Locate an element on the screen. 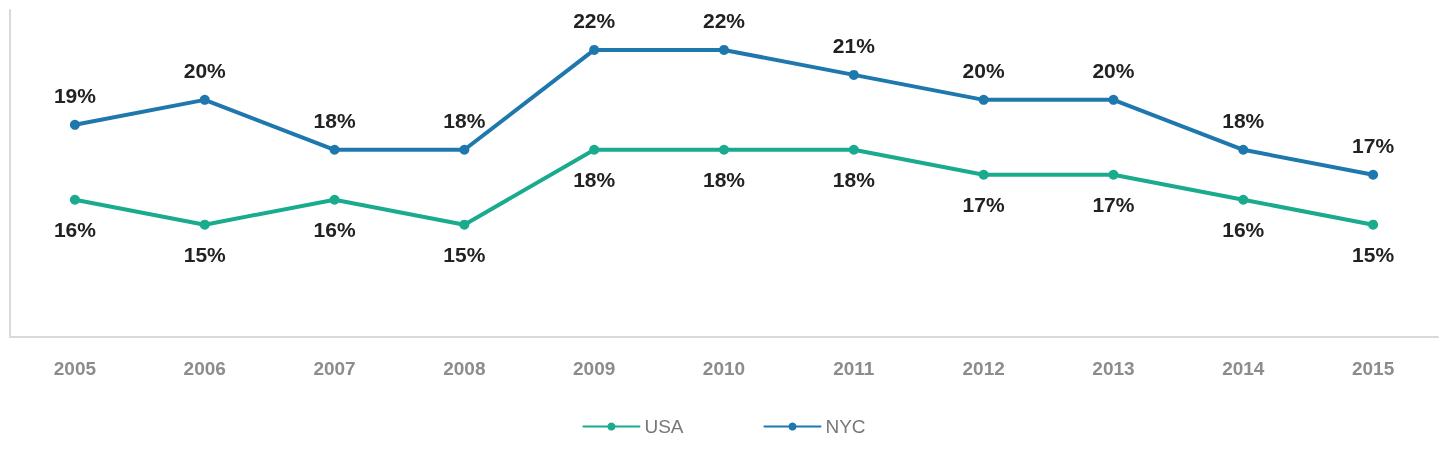 Image resolution: width=1448 pixels, height=449 pixels. data-label: 19% is located at coordinates (75, 95).